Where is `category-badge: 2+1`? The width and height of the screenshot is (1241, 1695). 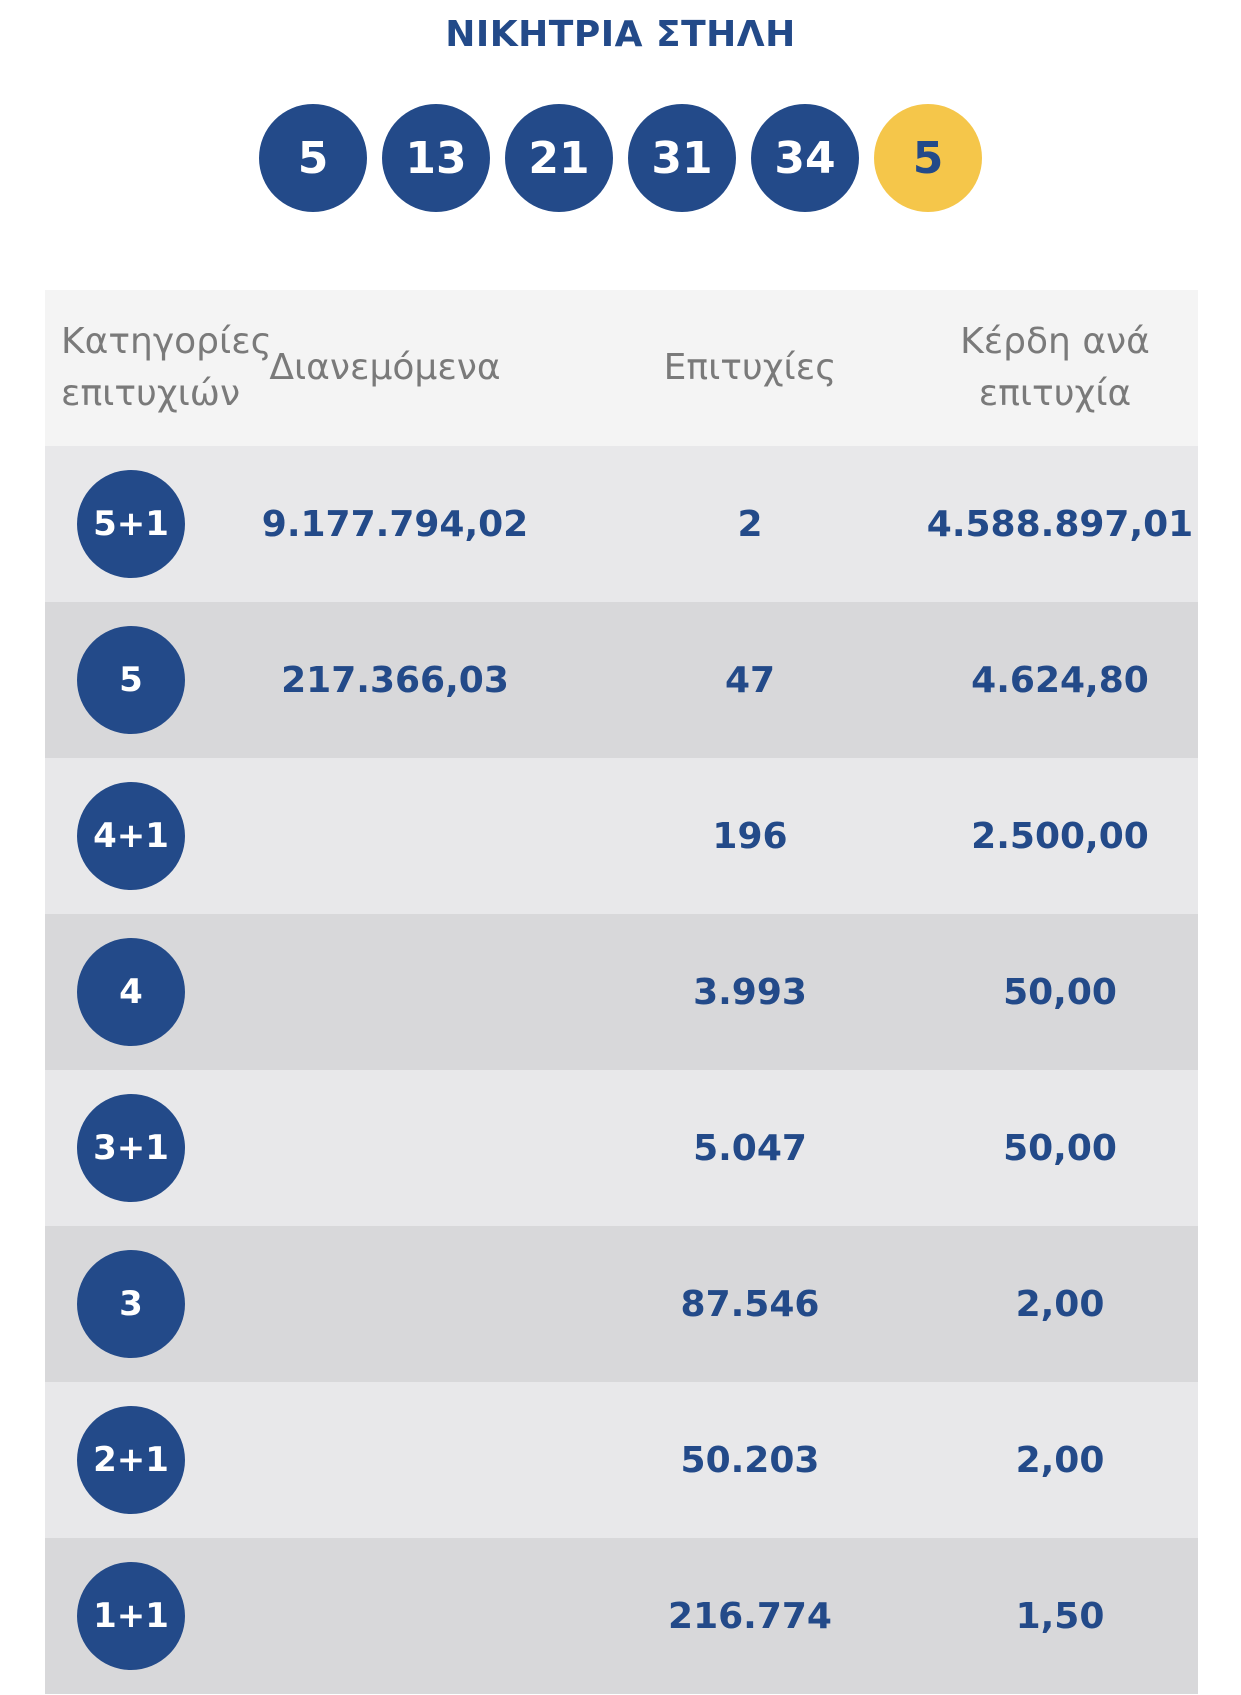
category-badge: 2+1 is located at coordinates (131, 1460).